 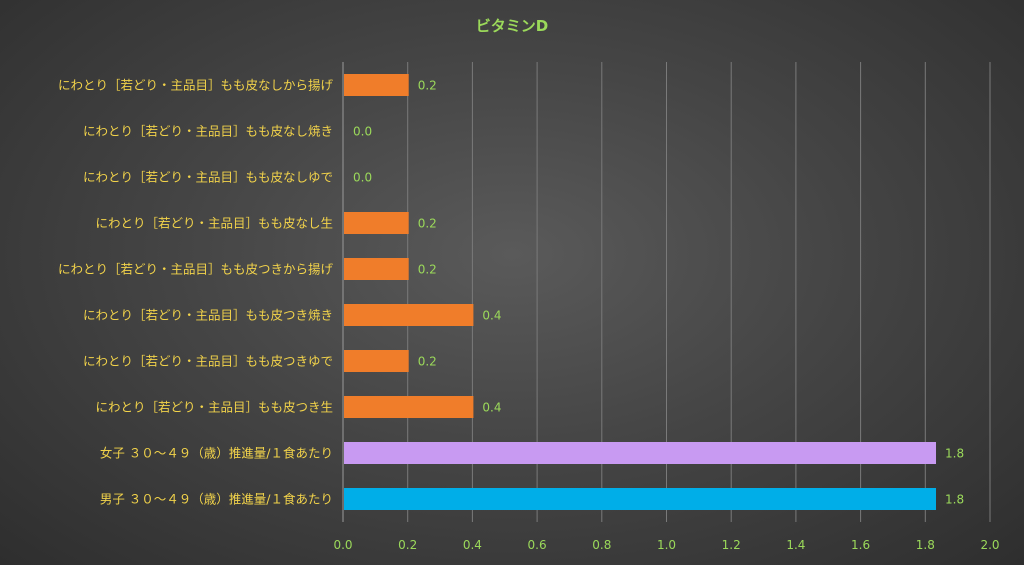 What do you see at coordinates (214, 407) in the screenshot?
I see `category-label: にわとり［若どり・主品目］もも皮つき生` at bounding box center [214, 407].